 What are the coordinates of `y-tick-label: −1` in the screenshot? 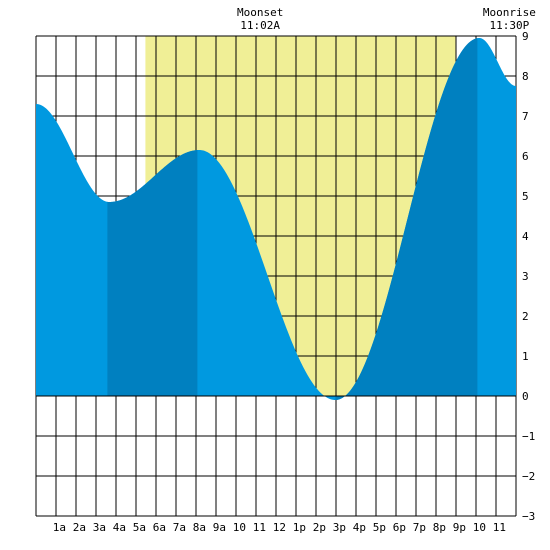 It's located at (528, 436).